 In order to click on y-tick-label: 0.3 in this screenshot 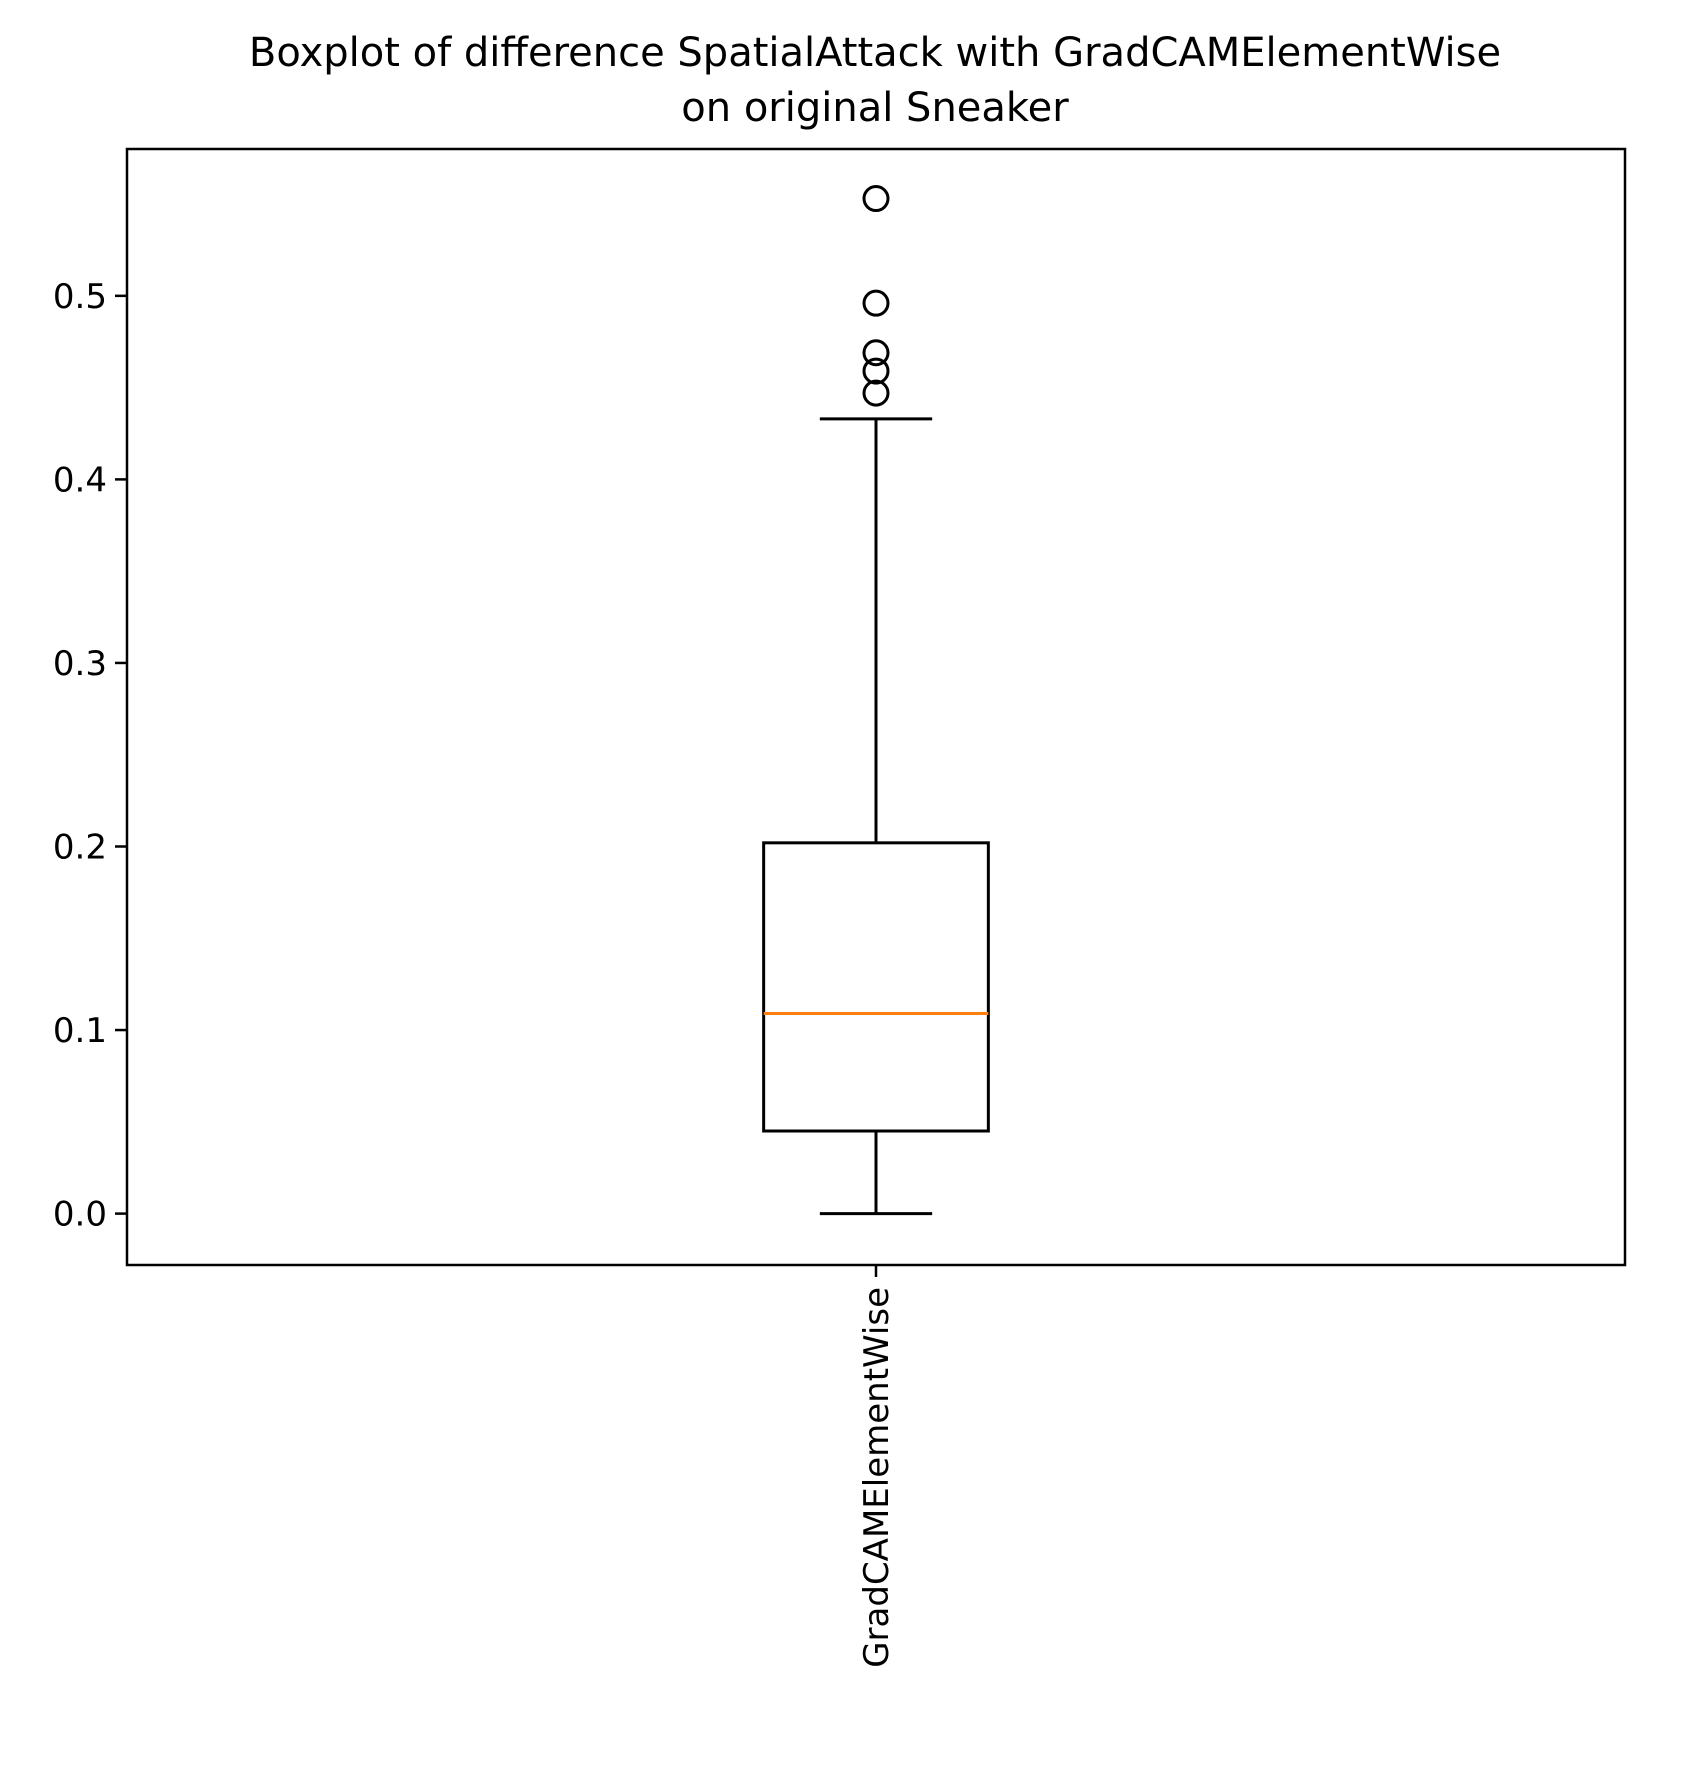, I will do `click(80, 664)`.